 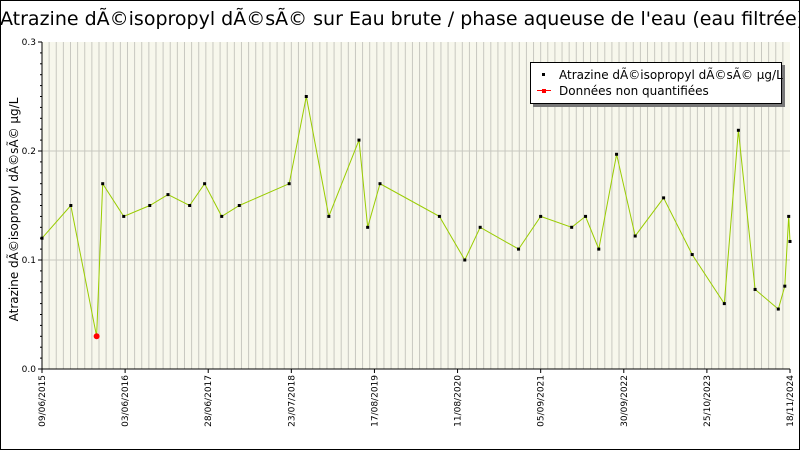 I want to click on x-tick-label: 11/08/2020, so click(x=459, y=401).